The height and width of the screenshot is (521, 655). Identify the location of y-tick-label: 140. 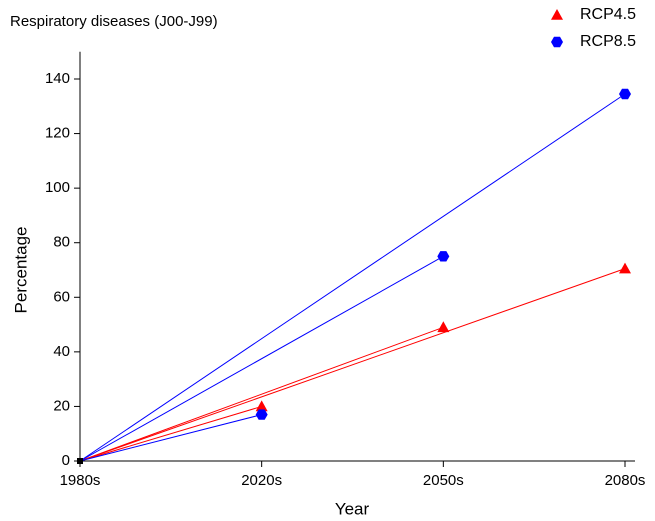
(57, 78).